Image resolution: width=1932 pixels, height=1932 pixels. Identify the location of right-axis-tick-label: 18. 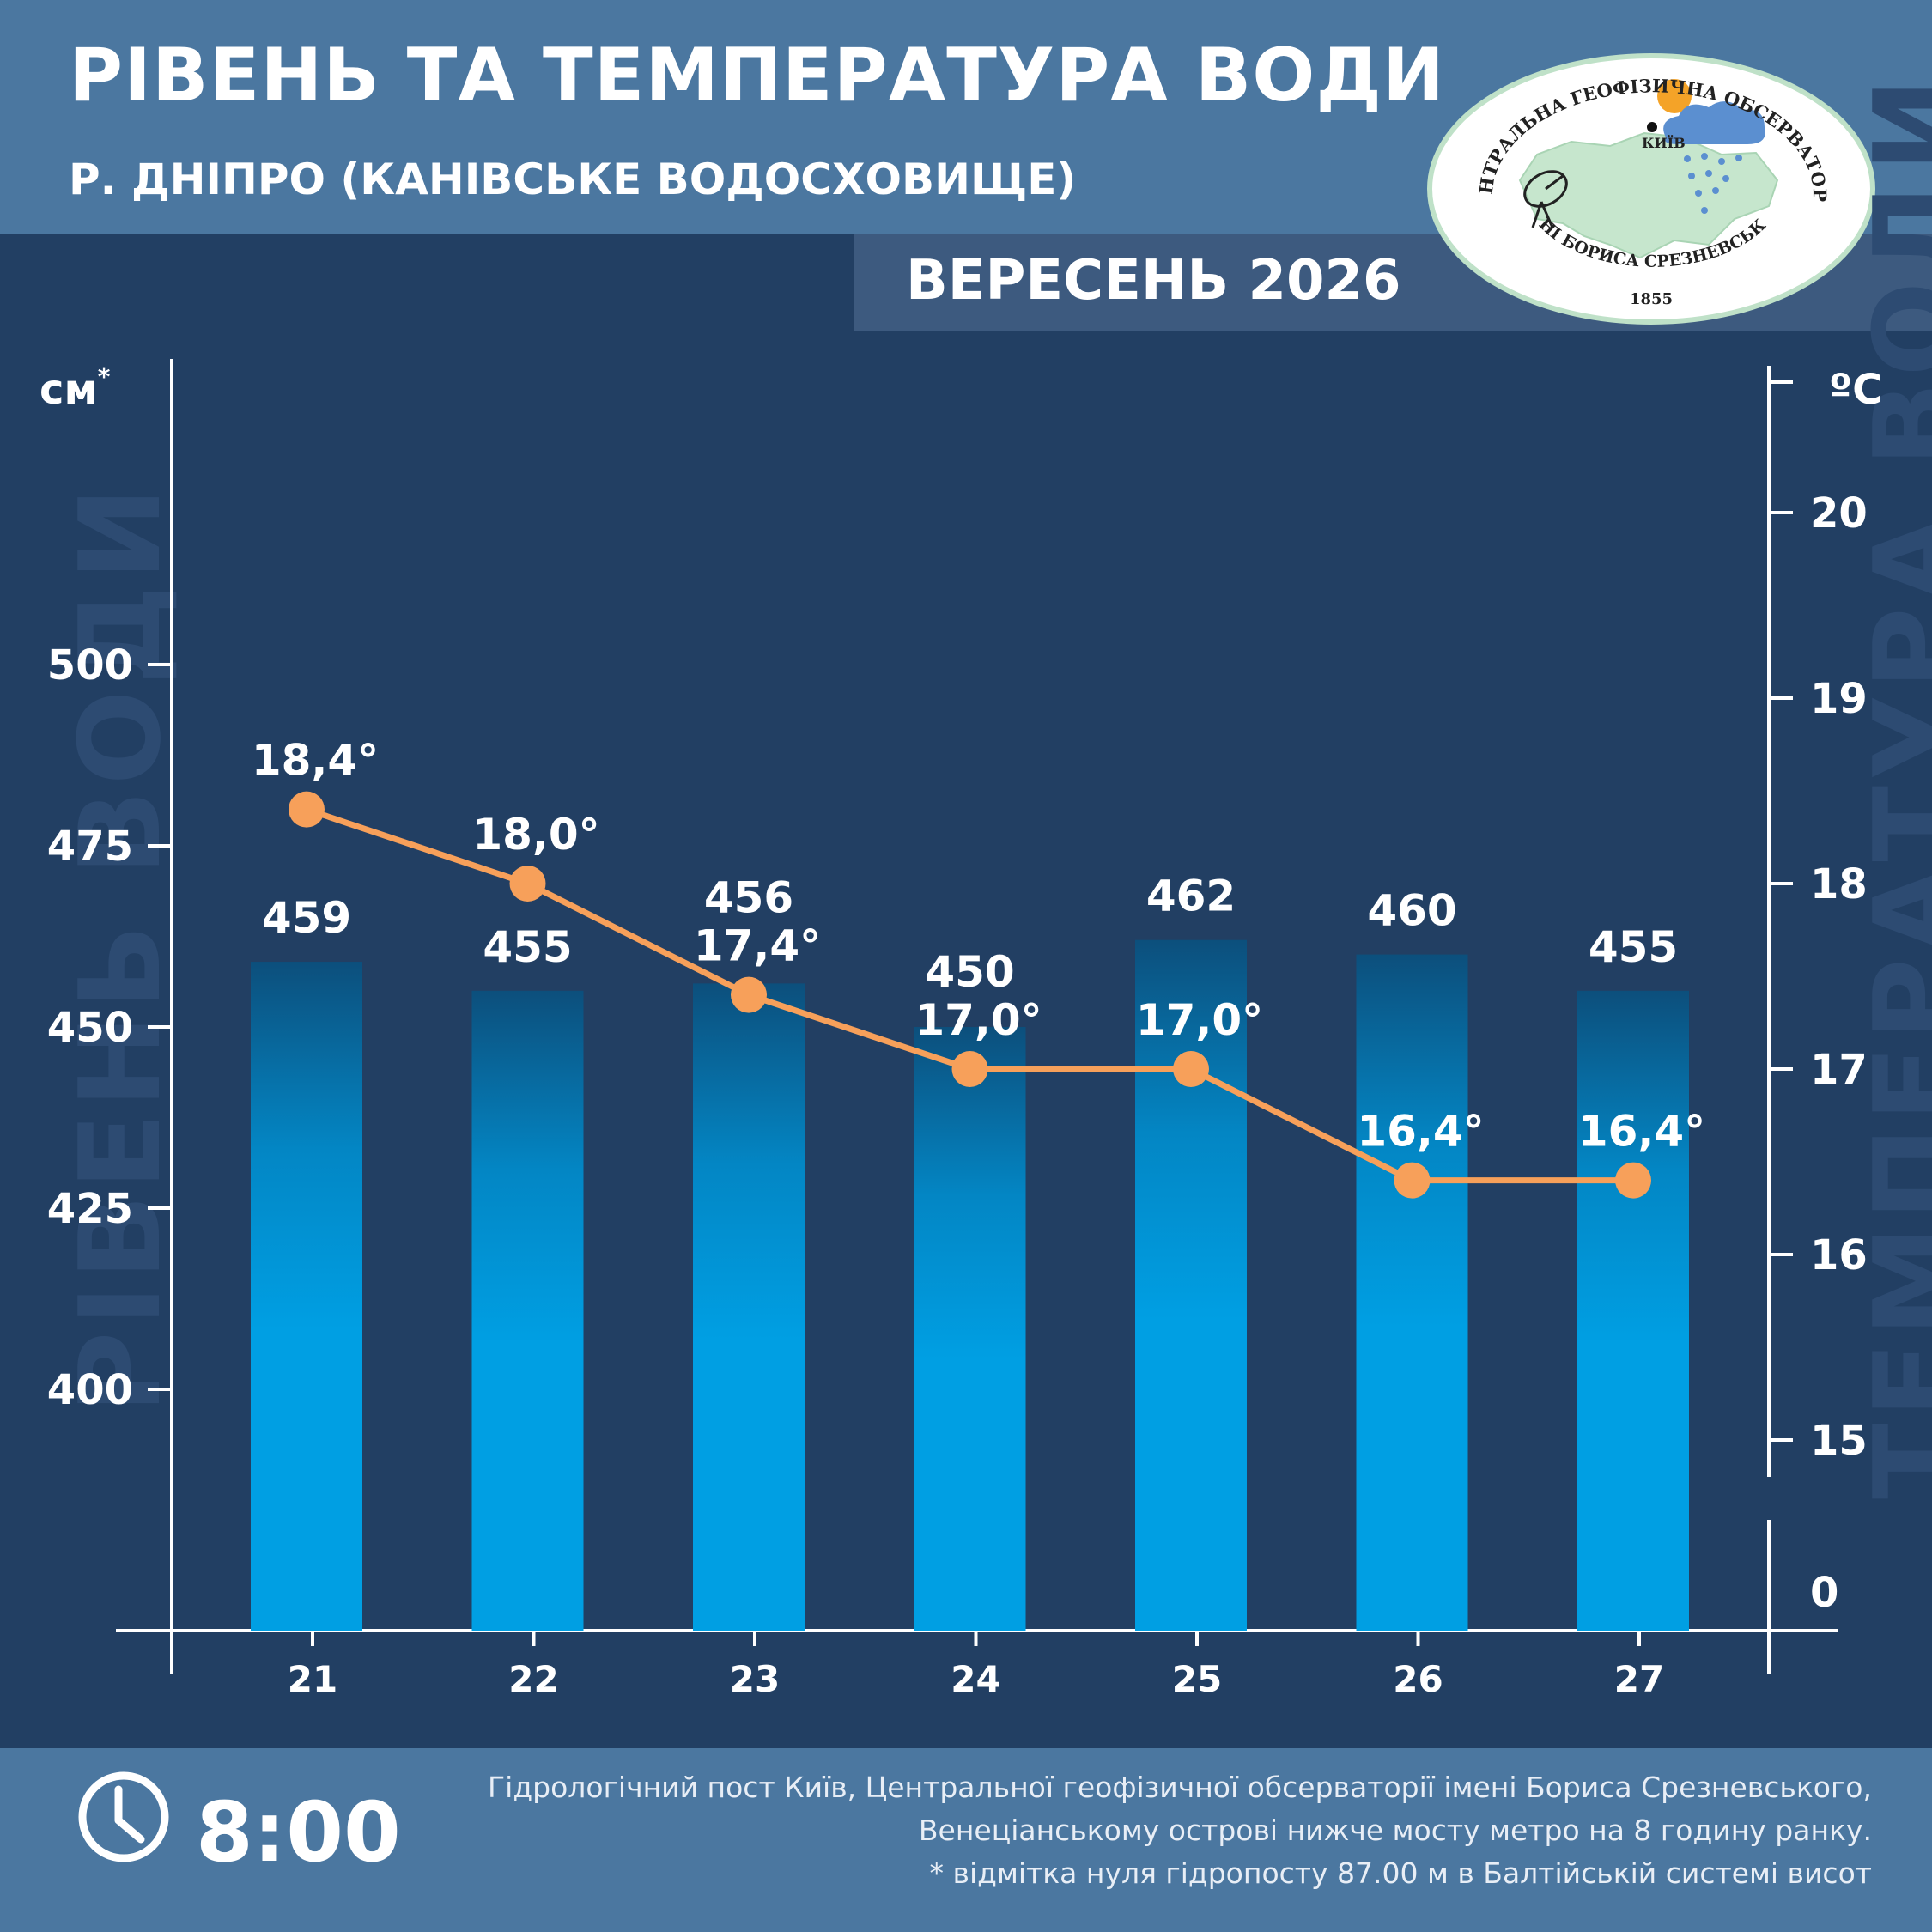
(1839, 884).